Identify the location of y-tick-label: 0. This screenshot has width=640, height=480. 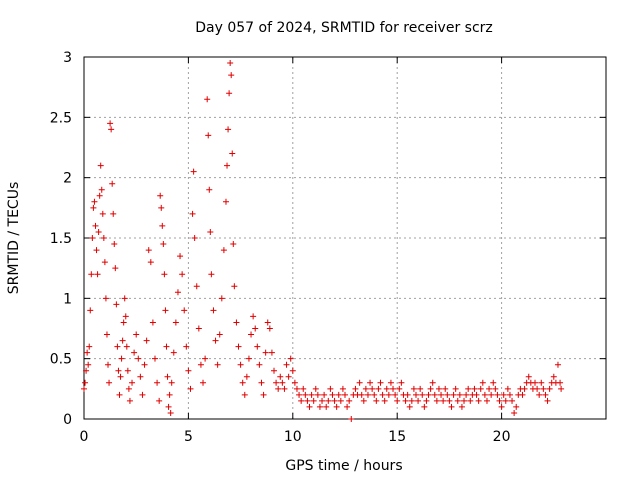
(67, 420).